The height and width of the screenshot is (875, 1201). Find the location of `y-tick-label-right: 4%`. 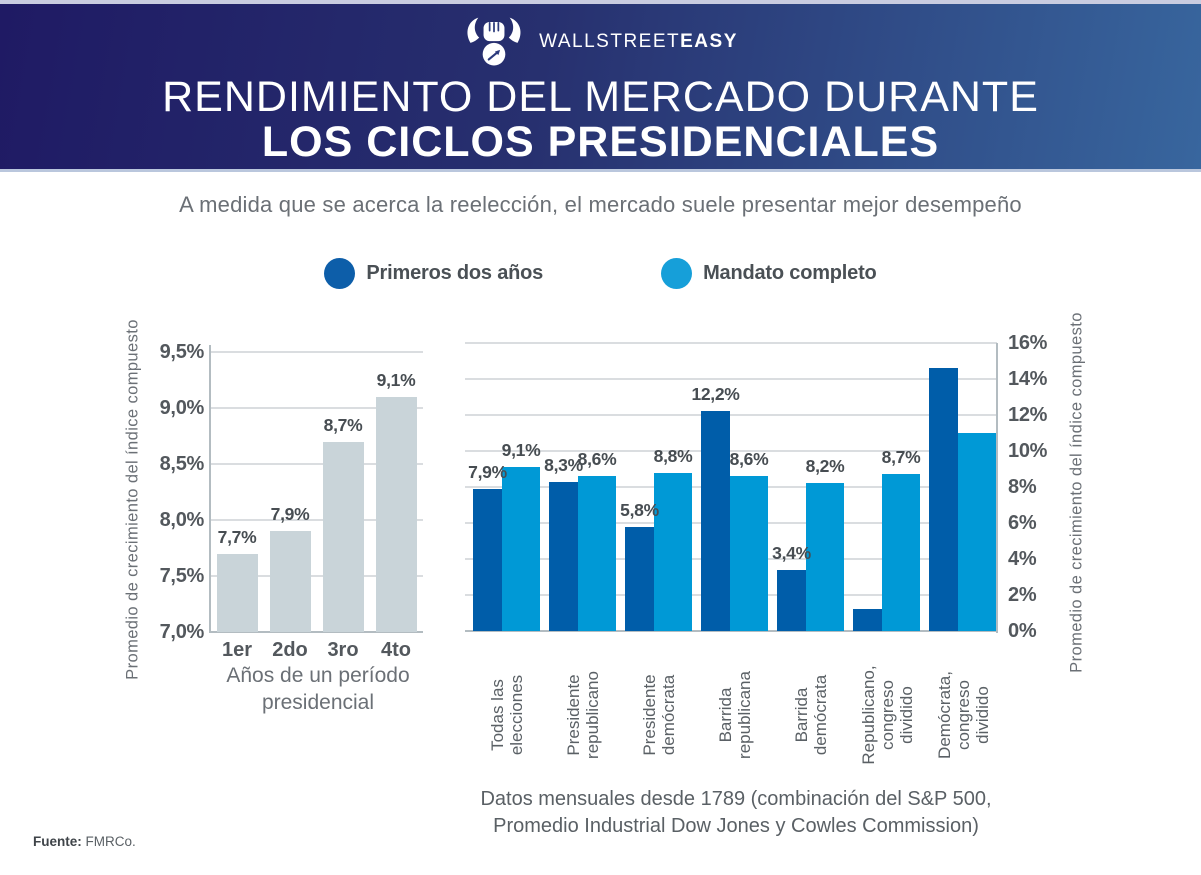

y-tick-label-right: 4% is located at coordinates (1022, 559).